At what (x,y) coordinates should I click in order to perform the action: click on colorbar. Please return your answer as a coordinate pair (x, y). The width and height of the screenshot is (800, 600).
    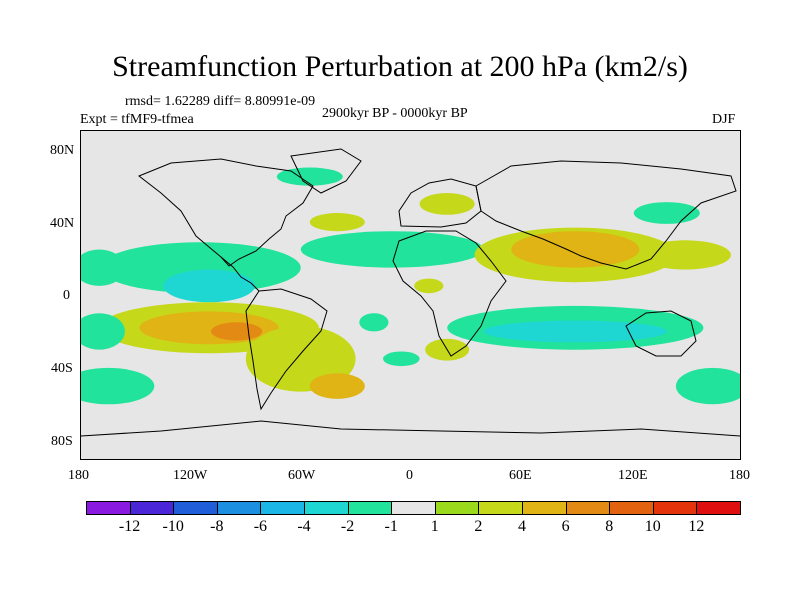
    Looking at the image, I should click on (413, 508).